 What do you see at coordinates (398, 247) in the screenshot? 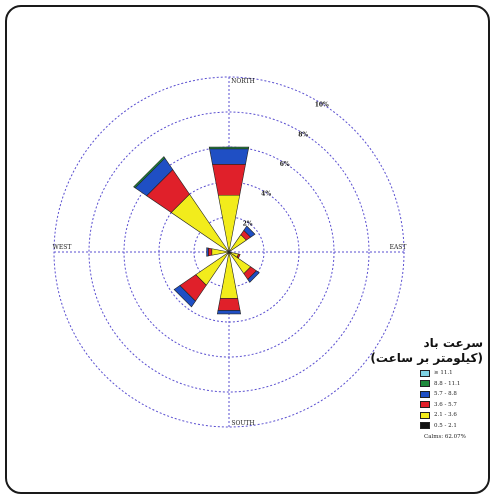
I see `axis-label-east: EAST` at bounding box center [398, 247].